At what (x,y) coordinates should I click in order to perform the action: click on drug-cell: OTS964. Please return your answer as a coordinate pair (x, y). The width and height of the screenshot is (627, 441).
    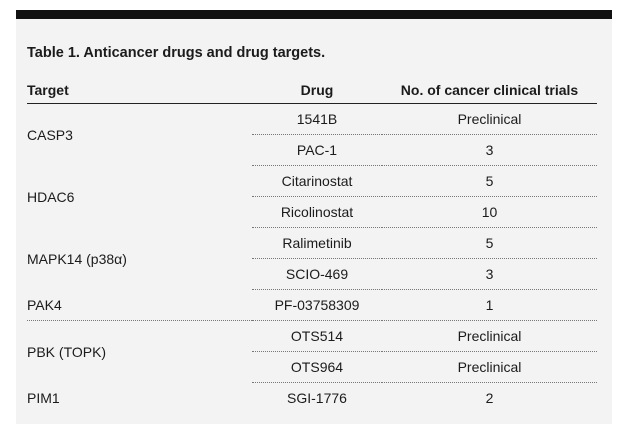
    Looking at the image, I should click on (317, 367).